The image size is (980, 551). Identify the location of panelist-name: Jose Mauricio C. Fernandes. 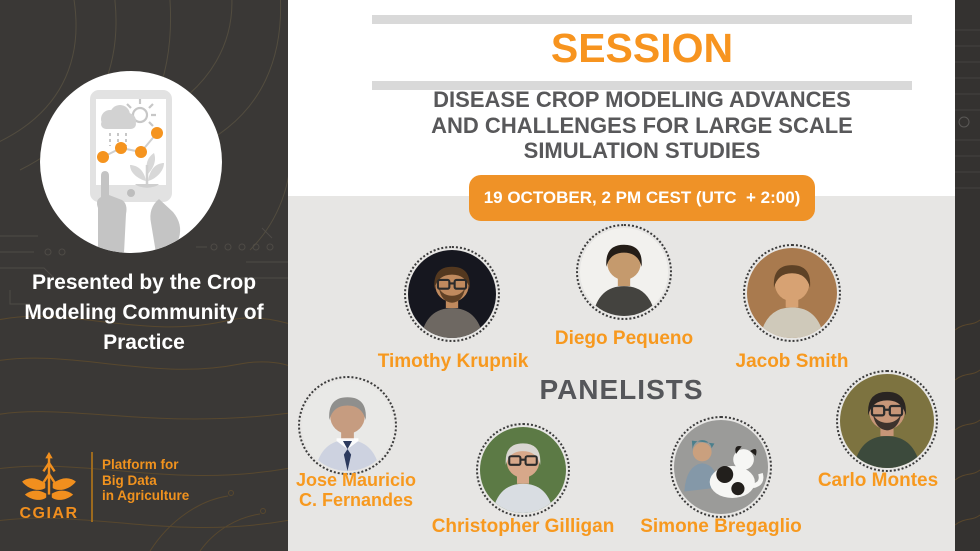
(356, 490).